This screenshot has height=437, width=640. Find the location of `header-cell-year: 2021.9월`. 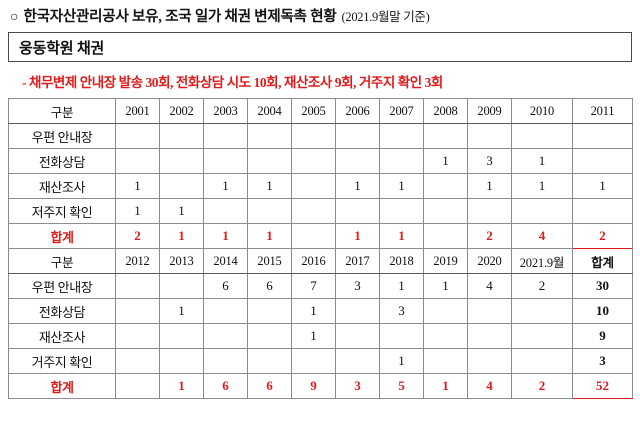

header-cell-year: 2021.9월 is located at coordinates (542, 261).